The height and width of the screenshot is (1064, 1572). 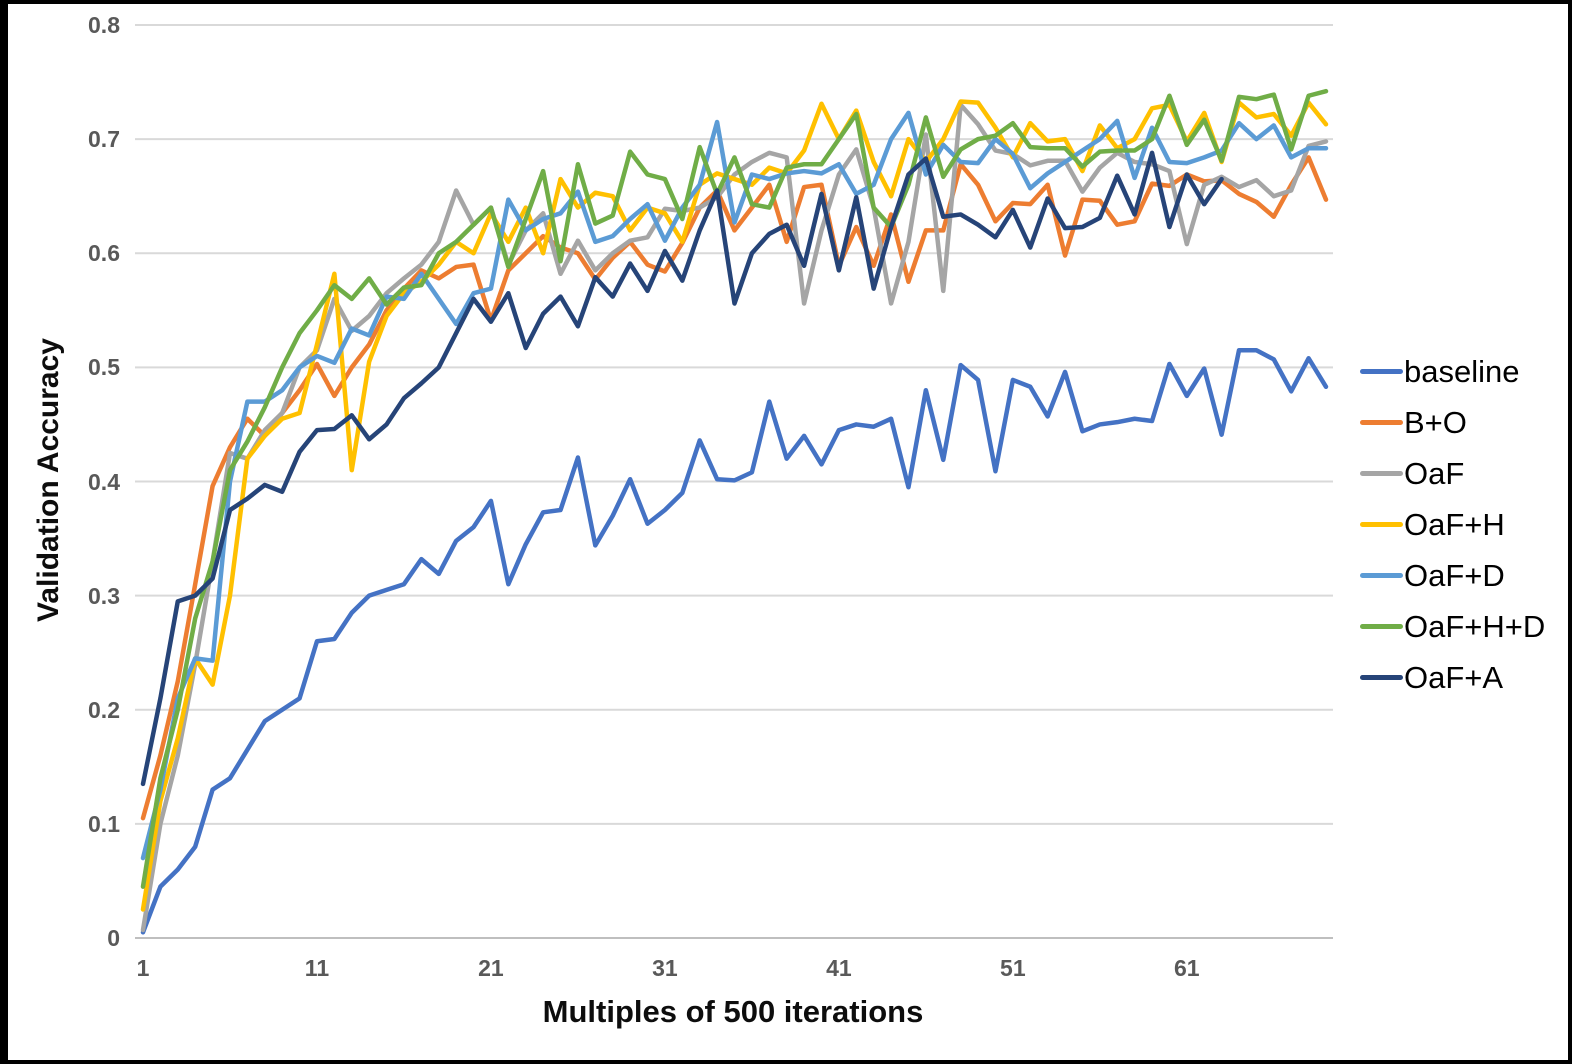 I want to click on y-tick-label: 0.3, so click(x=104, y=595).